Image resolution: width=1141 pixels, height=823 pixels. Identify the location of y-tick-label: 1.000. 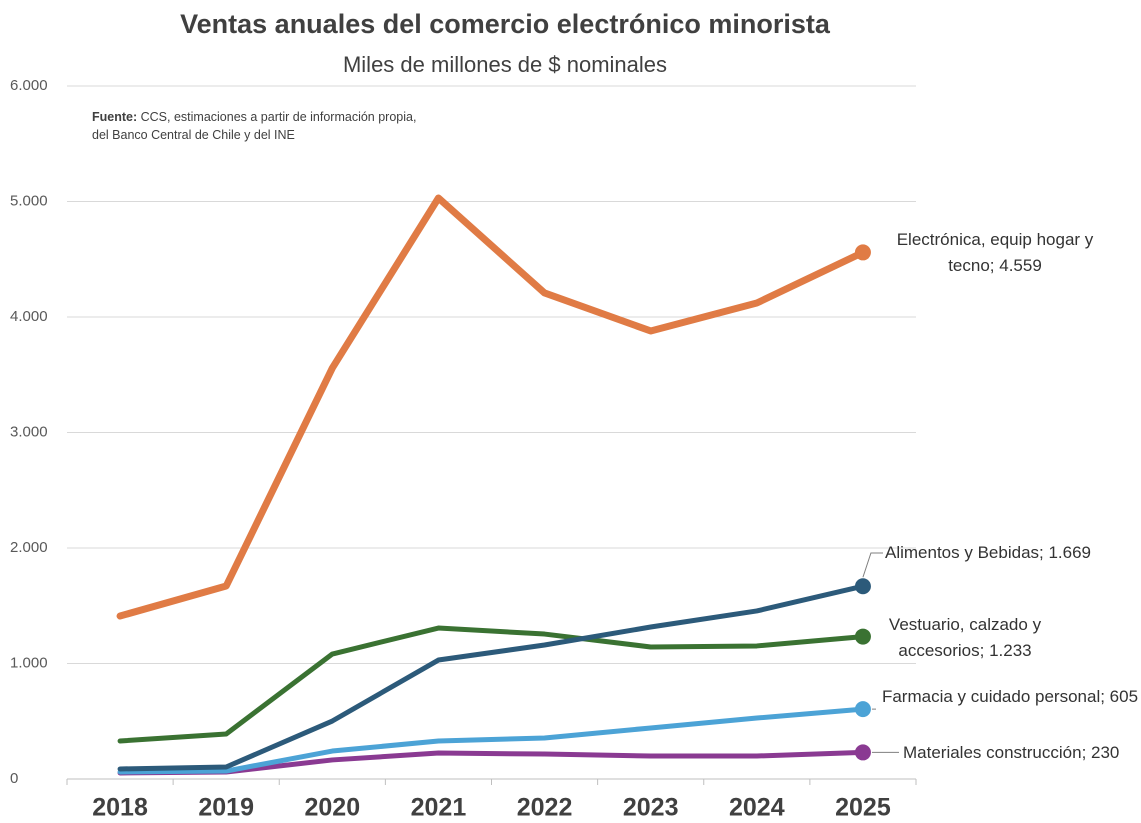
(29, 662).